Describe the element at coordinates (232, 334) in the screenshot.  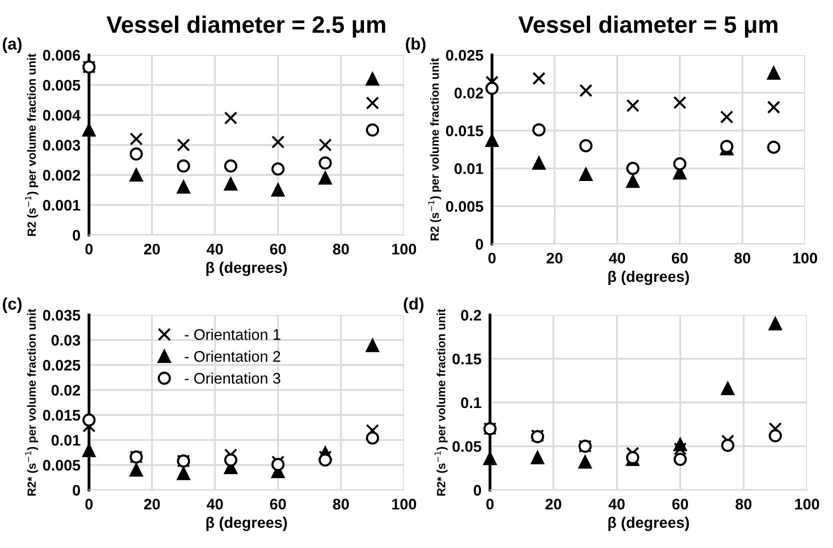
I see `legend-label: - Orientation 1` at that location.